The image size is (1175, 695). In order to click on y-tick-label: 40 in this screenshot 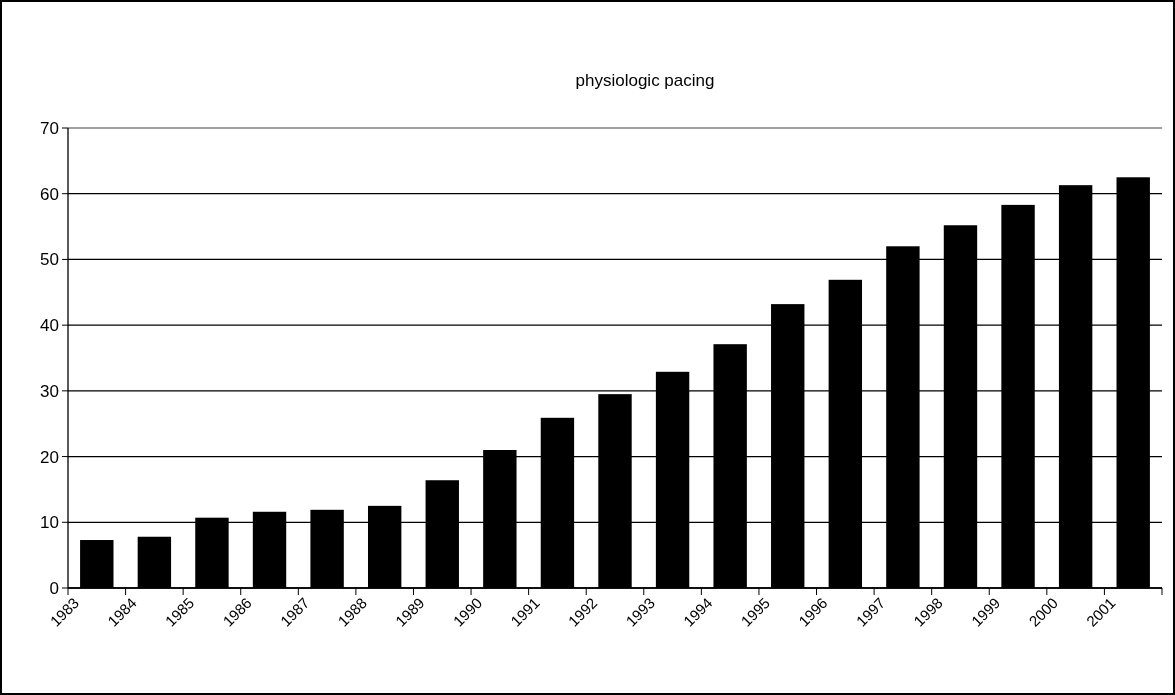, I will do `click(49, 326)`.